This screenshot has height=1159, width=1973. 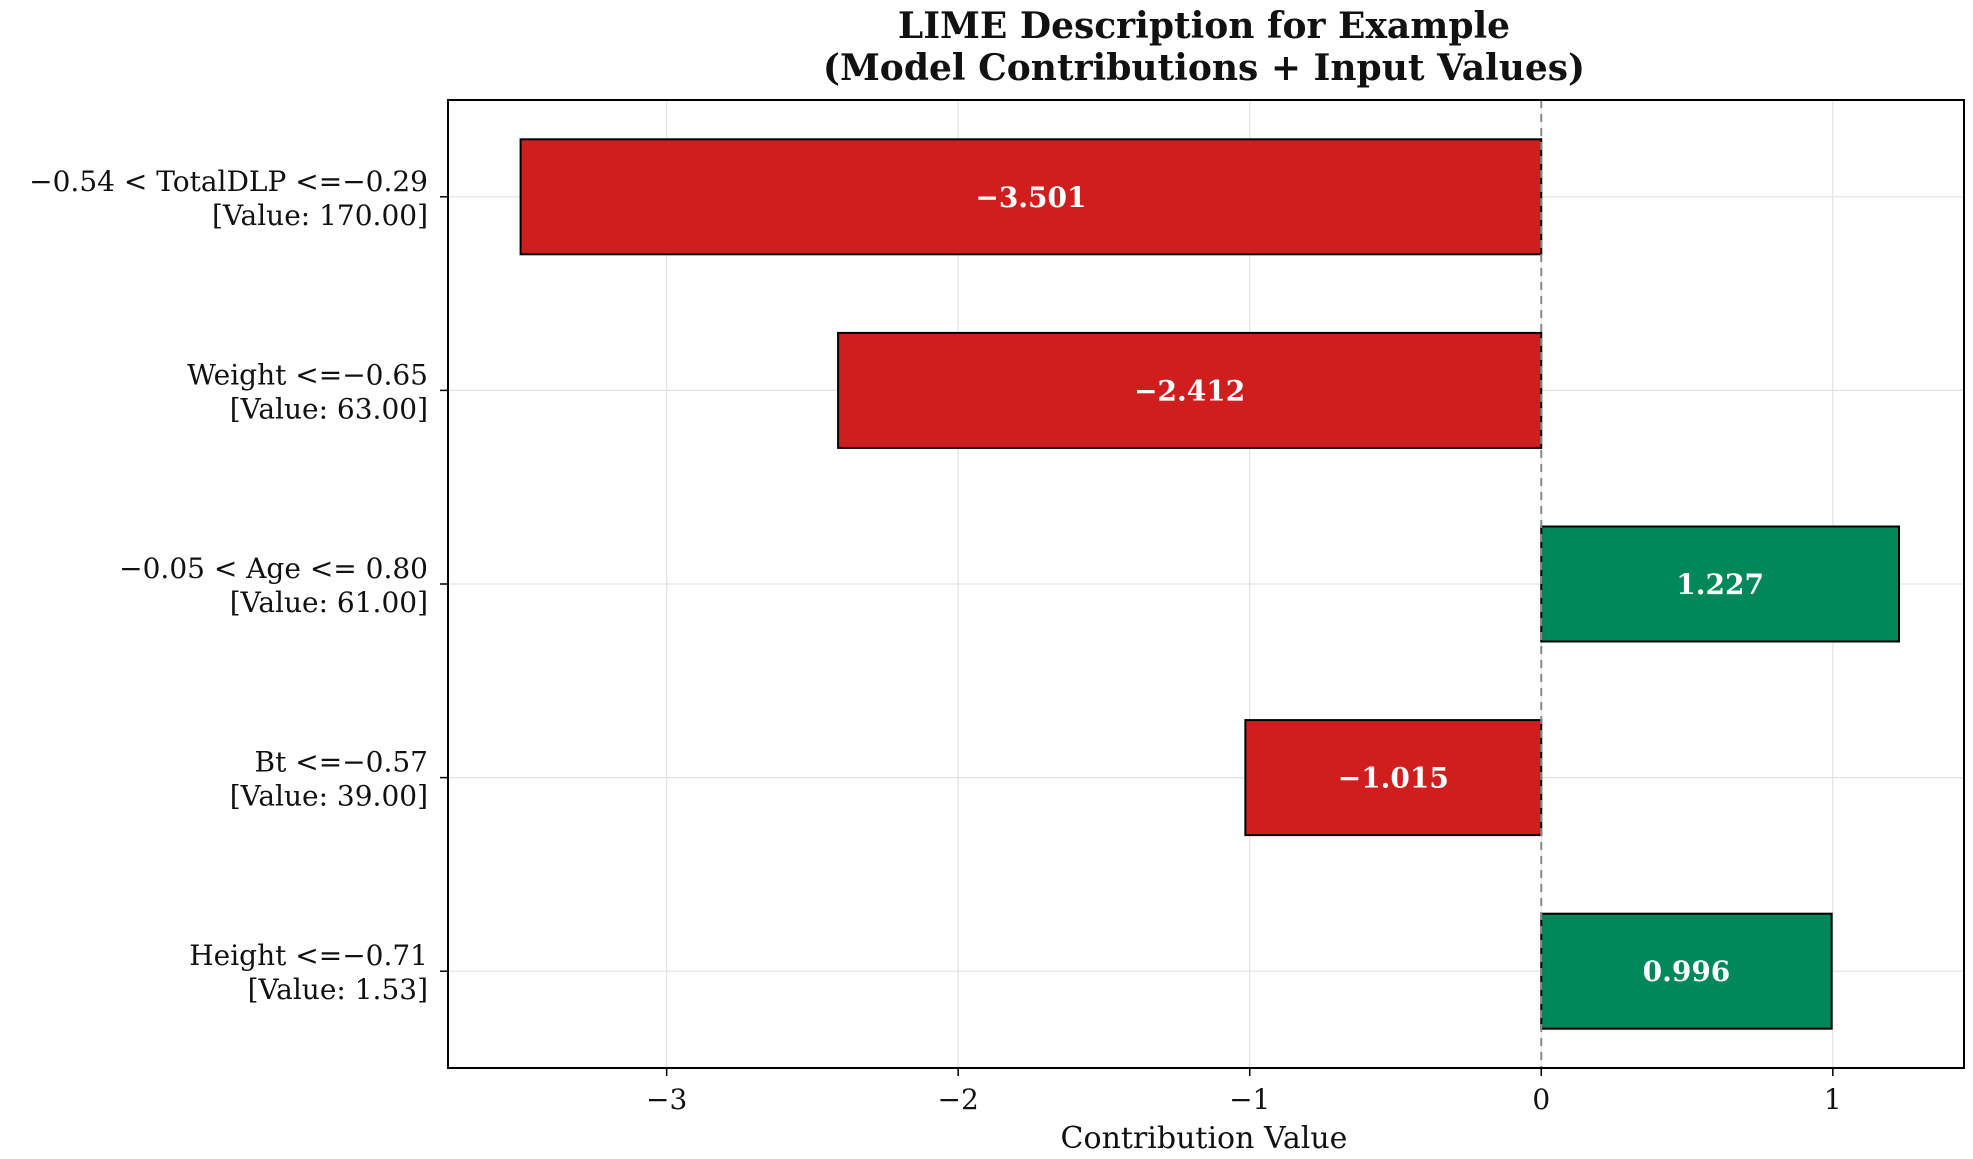 What do you see at coordinates (1204, 26) in the screenshot?
I see `chart-title-line1: LIME Description for Example` at bounding box center [1204, 26].